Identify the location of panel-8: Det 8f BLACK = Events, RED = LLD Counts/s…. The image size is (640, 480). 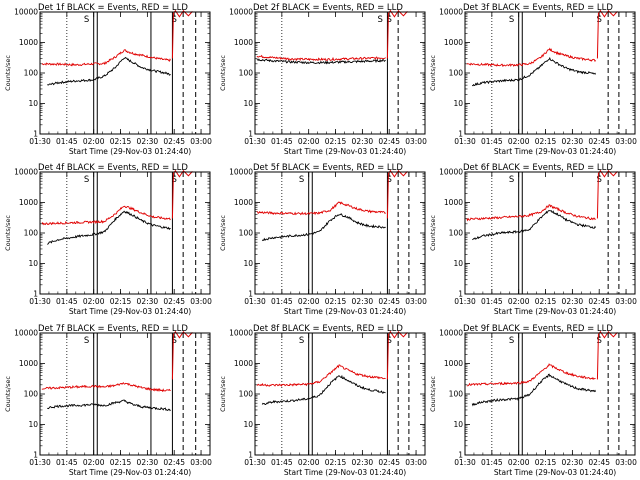
(323, 400).